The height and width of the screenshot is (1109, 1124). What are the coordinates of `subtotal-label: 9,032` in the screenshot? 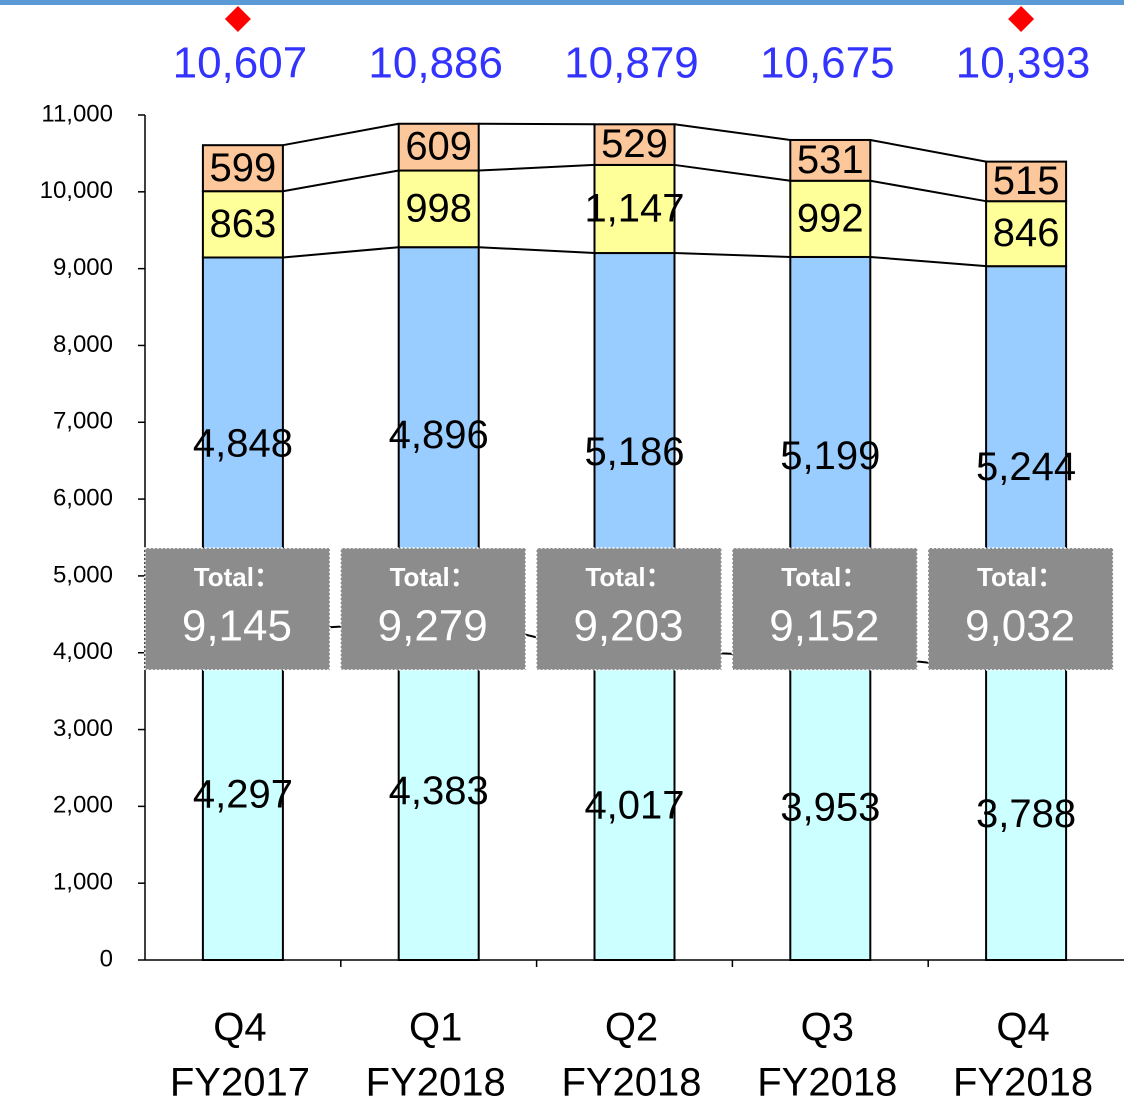 It's located at (1020, 626).